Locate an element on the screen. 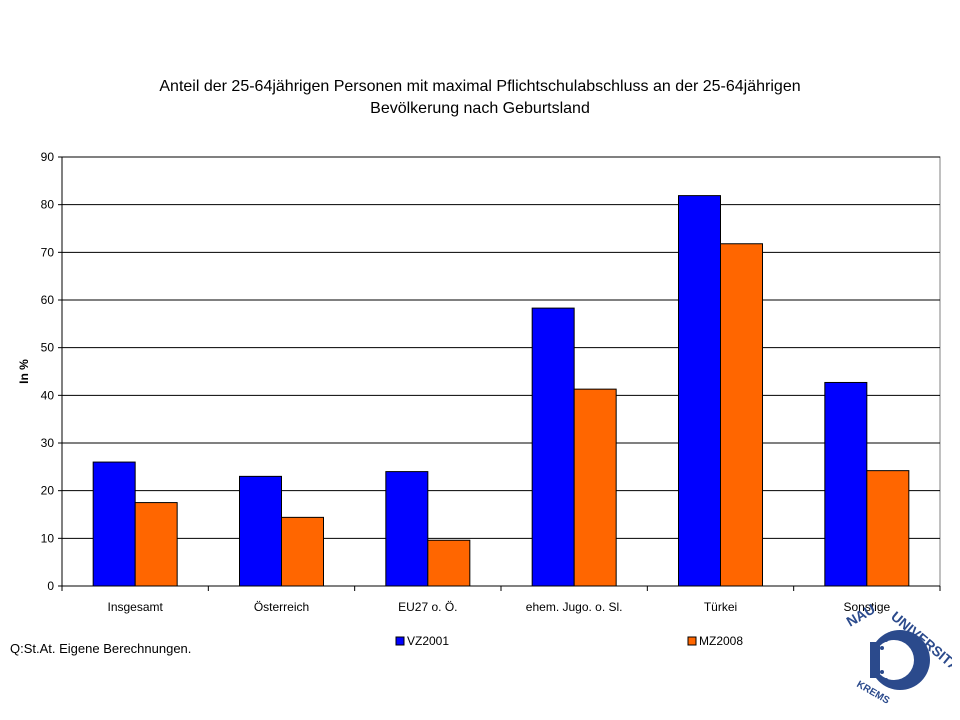 This screenshot has height=720, width=960. legend-label-mz2008: MZ2008 is located at coordinates (721, 641).